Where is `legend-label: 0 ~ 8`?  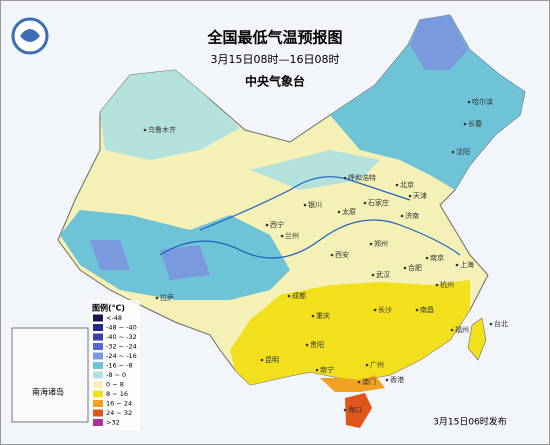 legend-label: 0 ~ 8 is located at coordinates (115, 385).